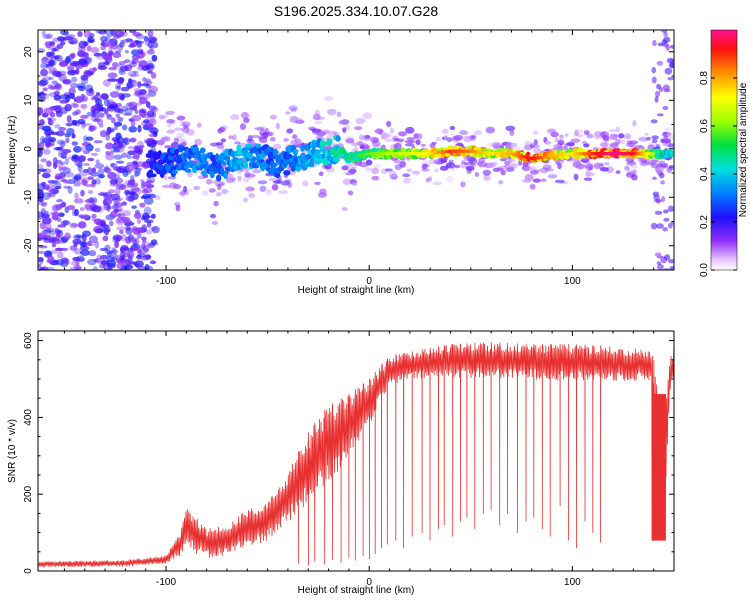 The width and height of the screenshot is (750, 600). I want to click on colorbar-ticks: 0.0 0.2 0.4 0.6 0.8, so click(718, 153).